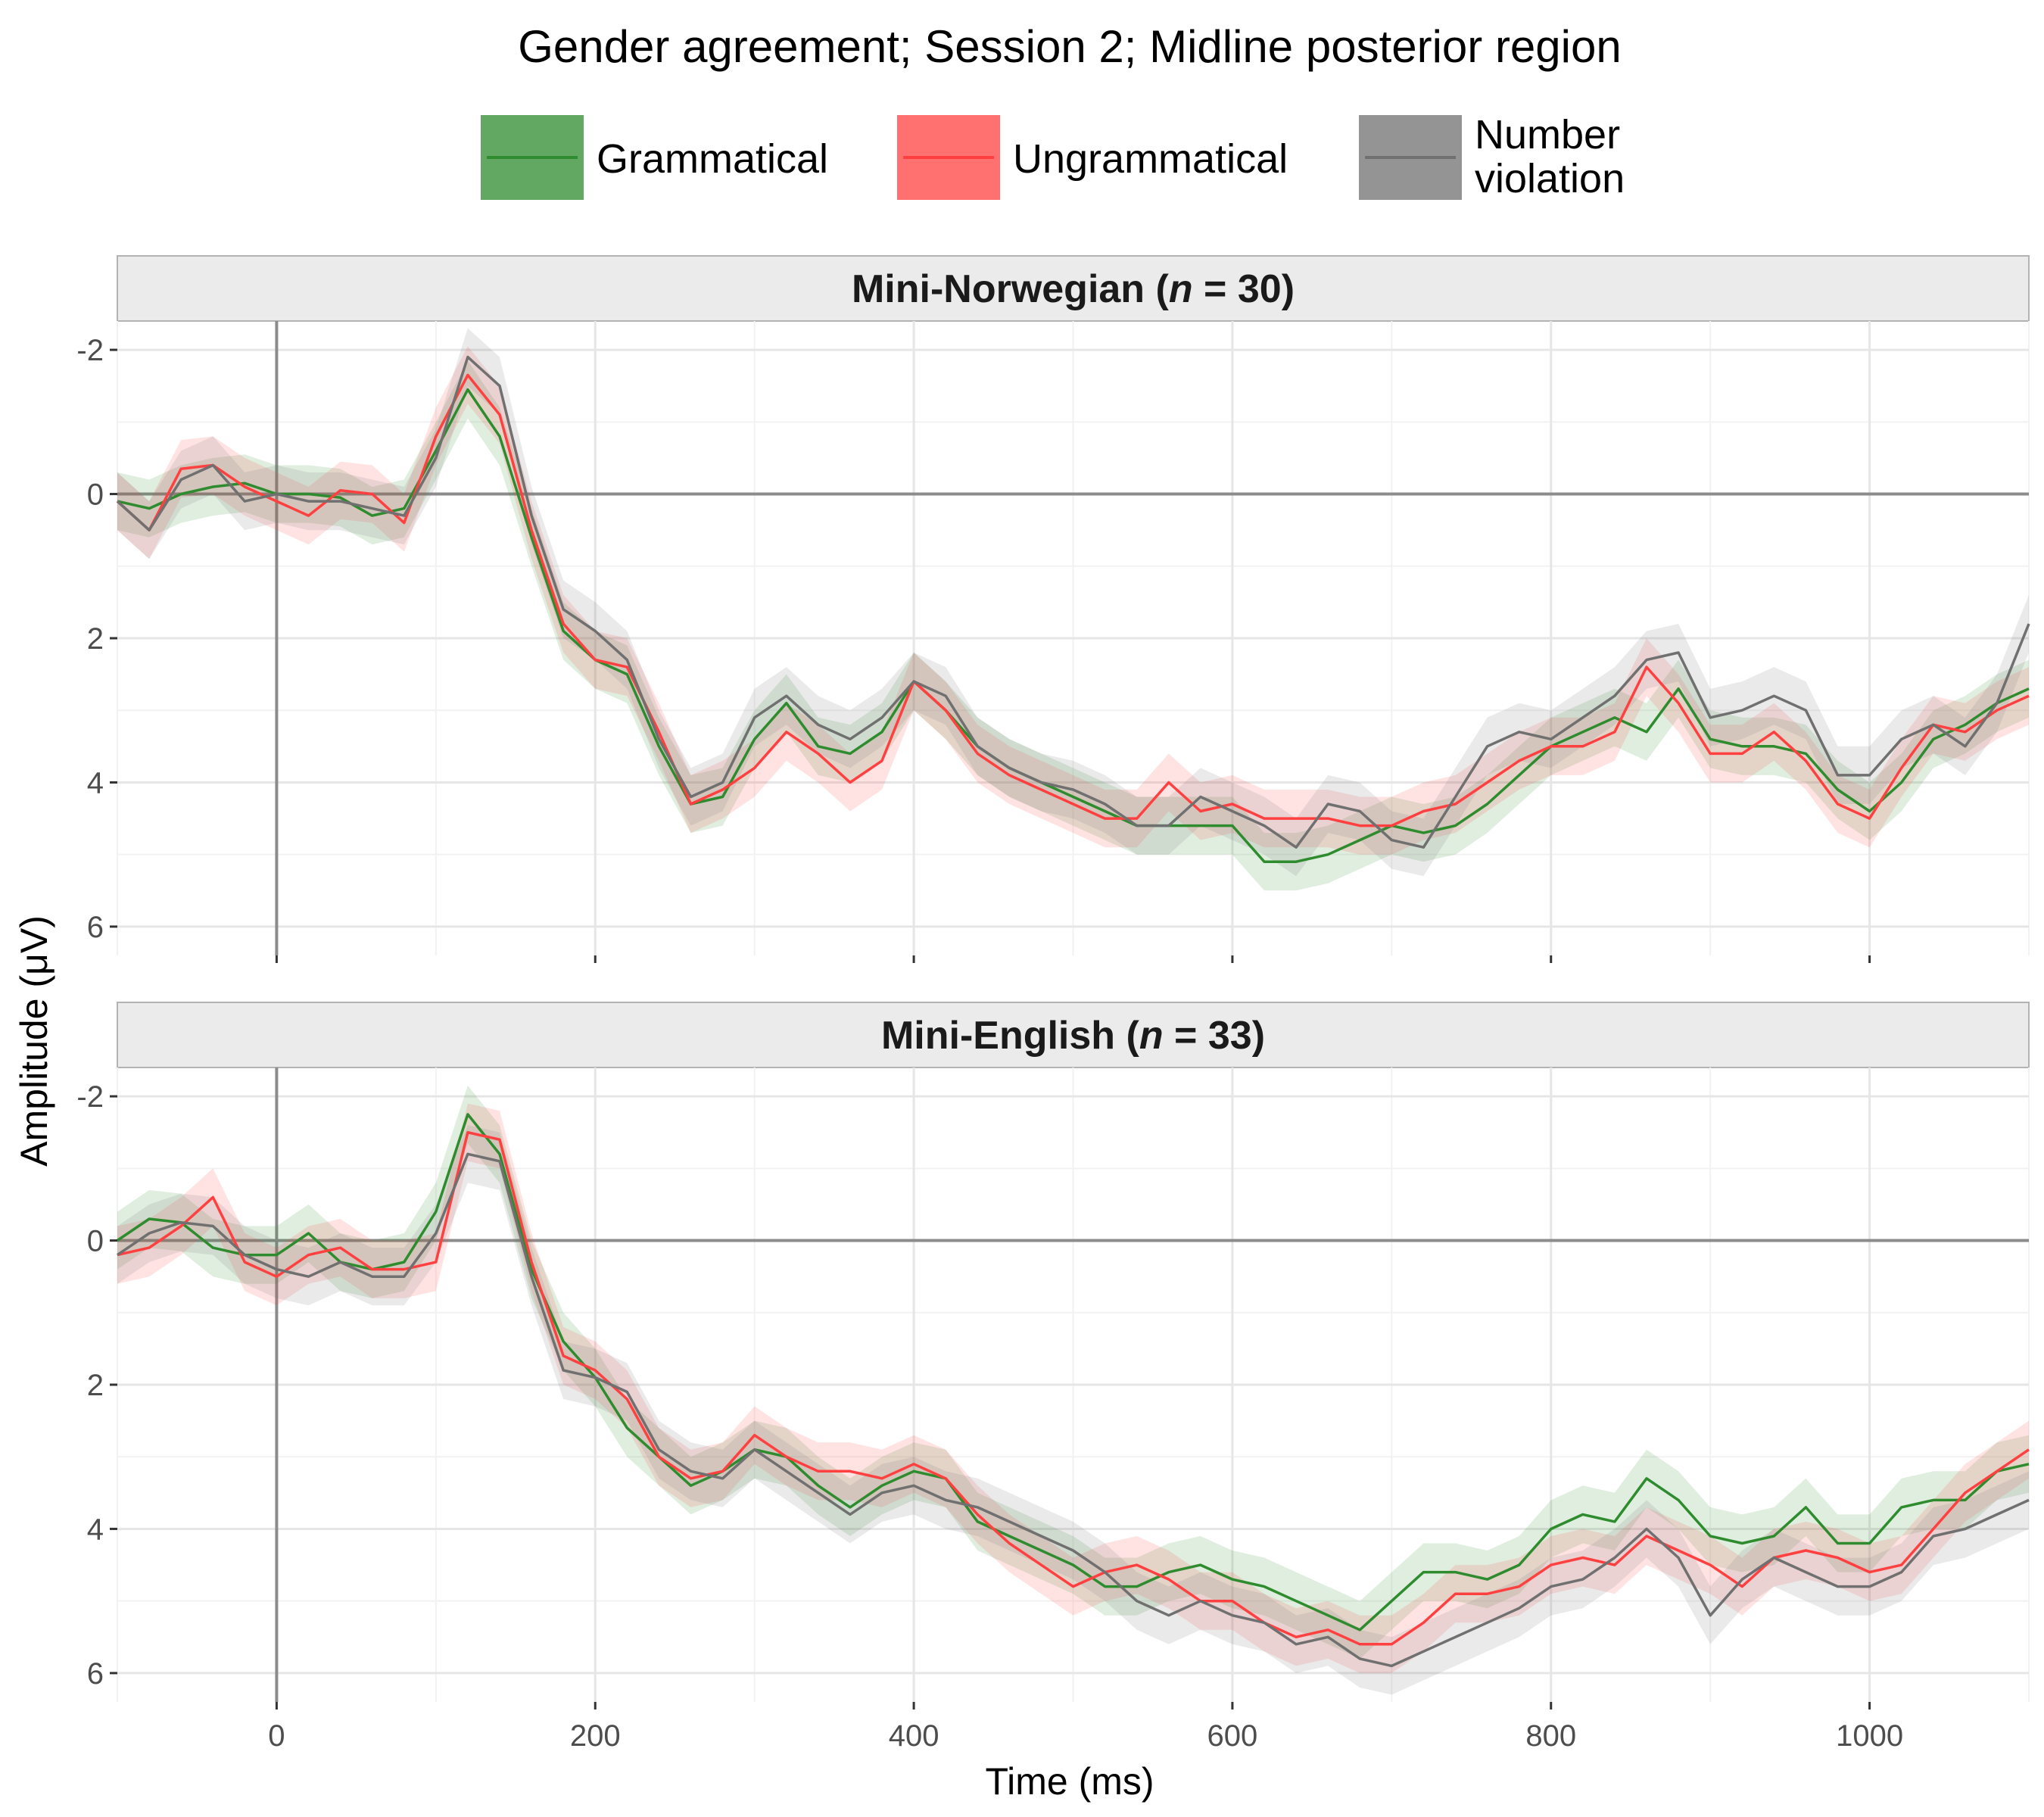 This screenshot has width=2044, height=1817. Describe the element at coordinates (1085, 1736) in the screenshot. I see `x-axis: 0 200 400 600 800 1000` at that location.